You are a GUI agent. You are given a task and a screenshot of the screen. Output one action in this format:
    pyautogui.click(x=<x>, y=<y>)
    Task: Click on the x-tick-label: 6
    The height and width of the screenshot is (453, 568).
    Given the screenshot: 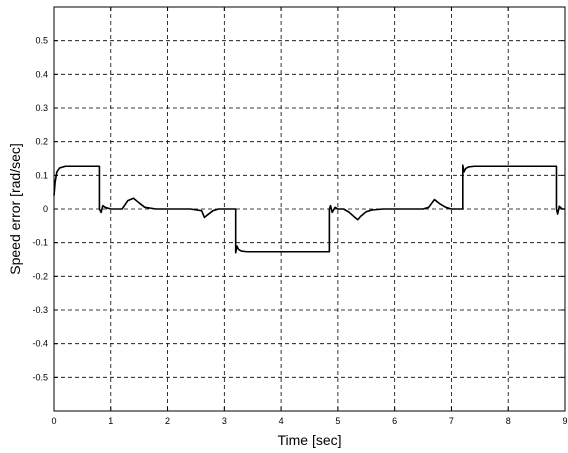 What is the action you would take?
    pyautogui.click(x=394, y=421)
    